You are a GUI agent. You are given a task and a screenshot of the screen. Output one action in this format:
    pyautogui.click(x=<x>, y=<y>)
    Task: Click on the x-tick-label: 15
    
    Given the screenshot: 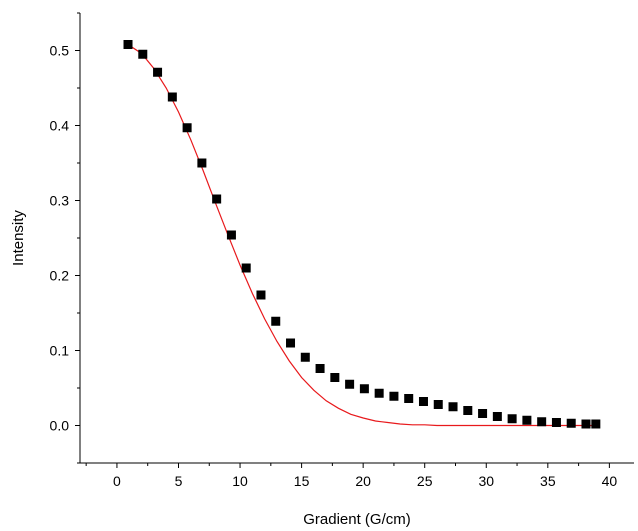 What is the action you would take?
    pyautogui.click(x=302, y=481)
    